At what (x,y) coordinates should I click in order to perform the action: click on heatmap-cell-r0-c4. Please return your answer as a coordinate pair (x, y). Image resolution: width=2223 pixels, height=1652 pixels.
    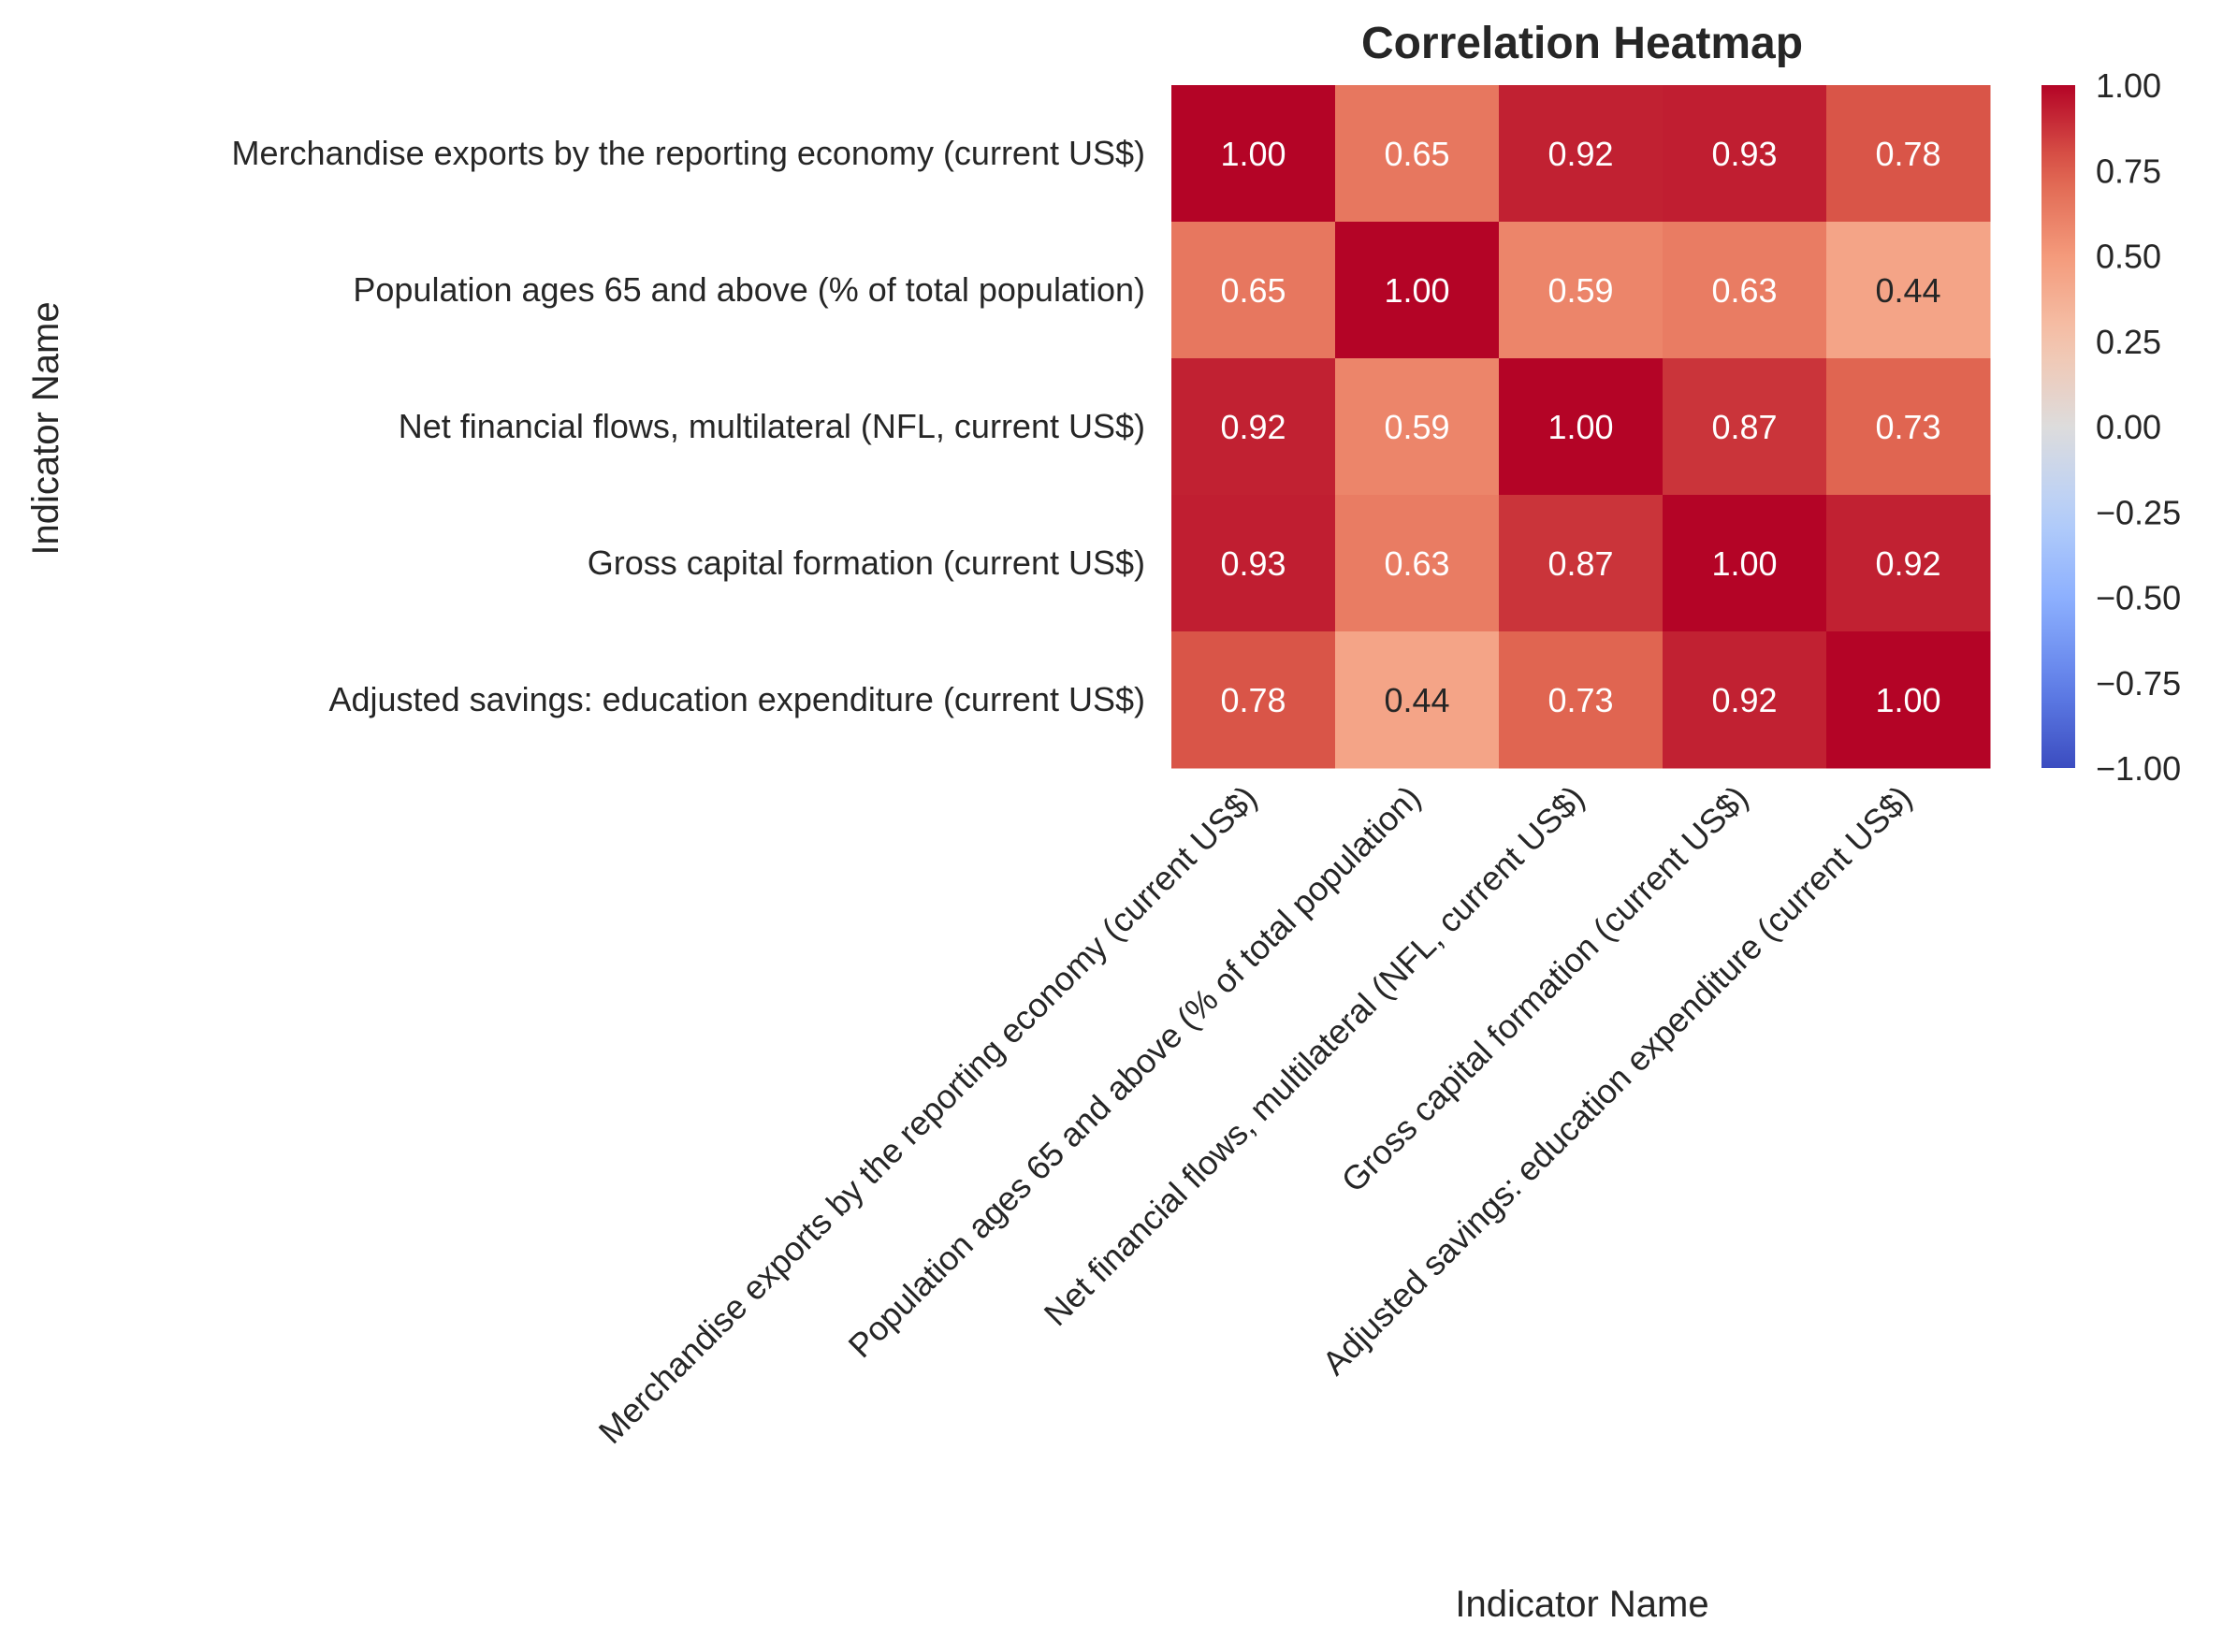
    Looking at the image, I should click on (1908, 154).